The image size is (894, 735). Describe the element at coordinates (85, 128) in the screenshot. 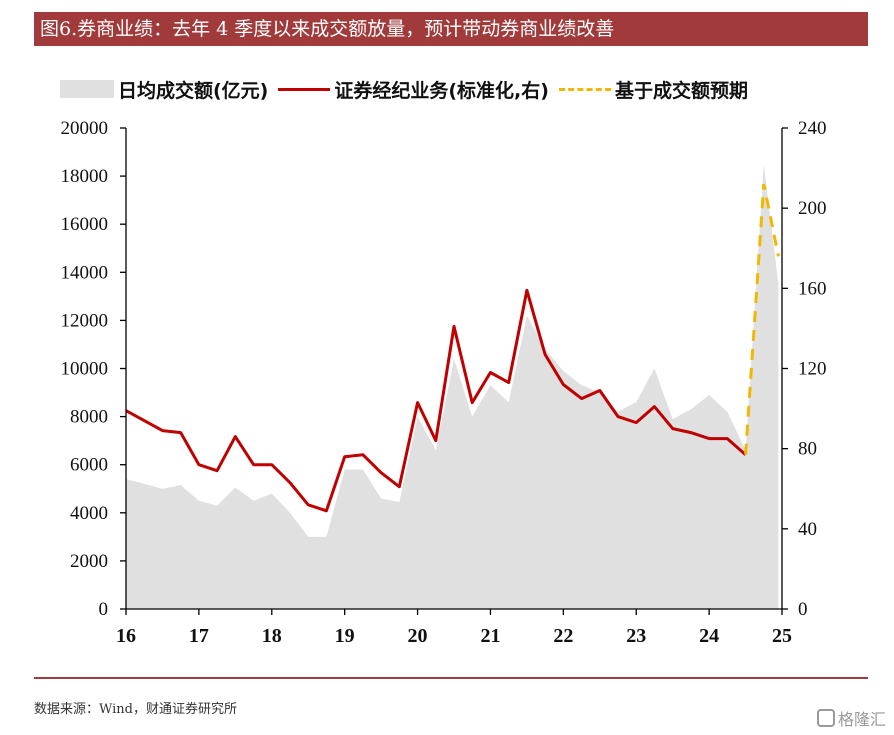

I see `y-left-tick-label: 20000` at that location.